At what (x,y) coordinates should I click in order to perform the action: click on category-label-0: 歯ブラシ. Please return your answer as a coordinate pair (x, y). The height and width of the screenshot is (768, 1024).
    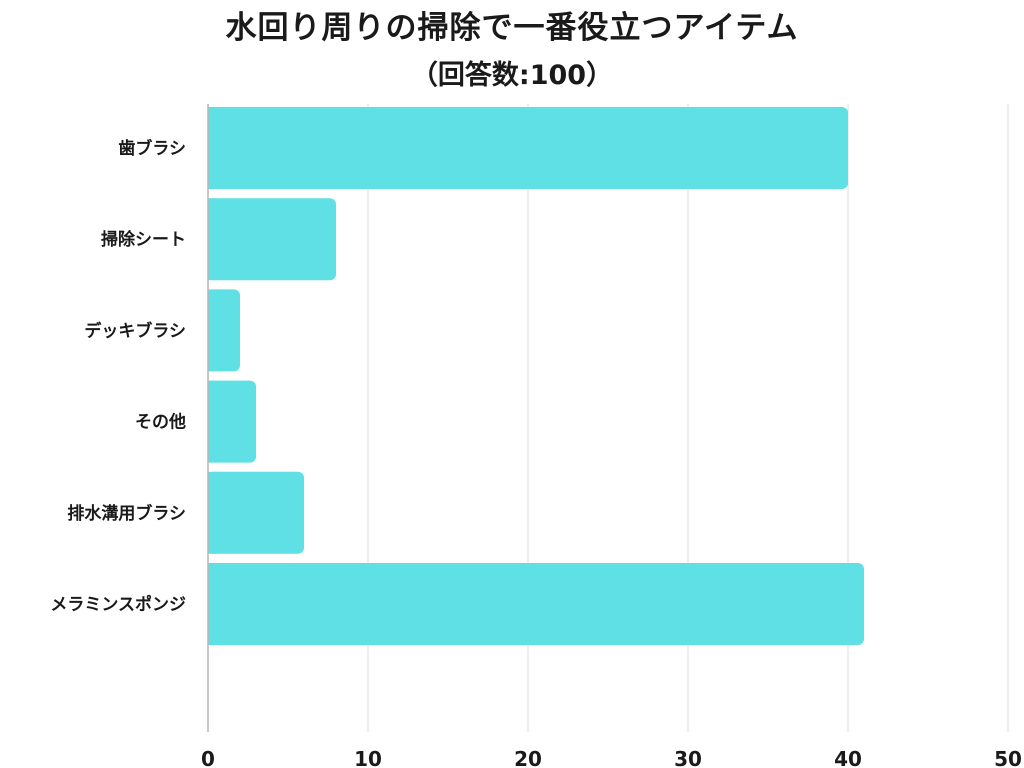
    Looking at the image, I should click on (152, 148).